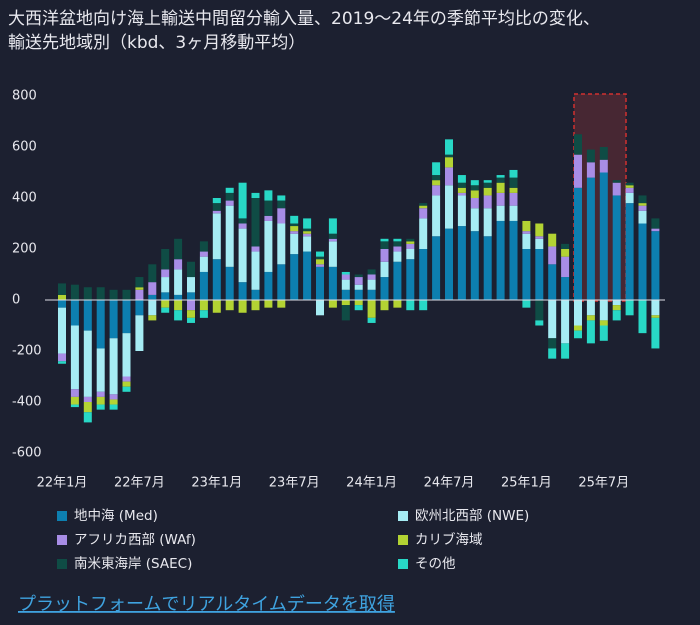 Image resolution: width=700 pixels, height=625 pixels. Describe the element at coordinates (62, 564) in the screenshot. I see `legend-swatch` at that location.